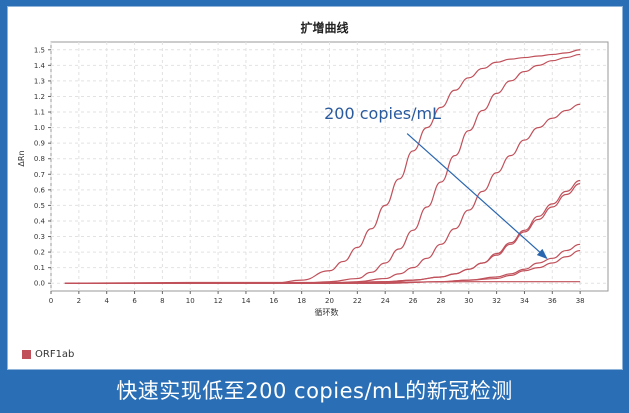  What do you see at coordinates (40, 66) in the screenshot?
I see `y-tick-label: 1.4` at bounding box center [40, 66].